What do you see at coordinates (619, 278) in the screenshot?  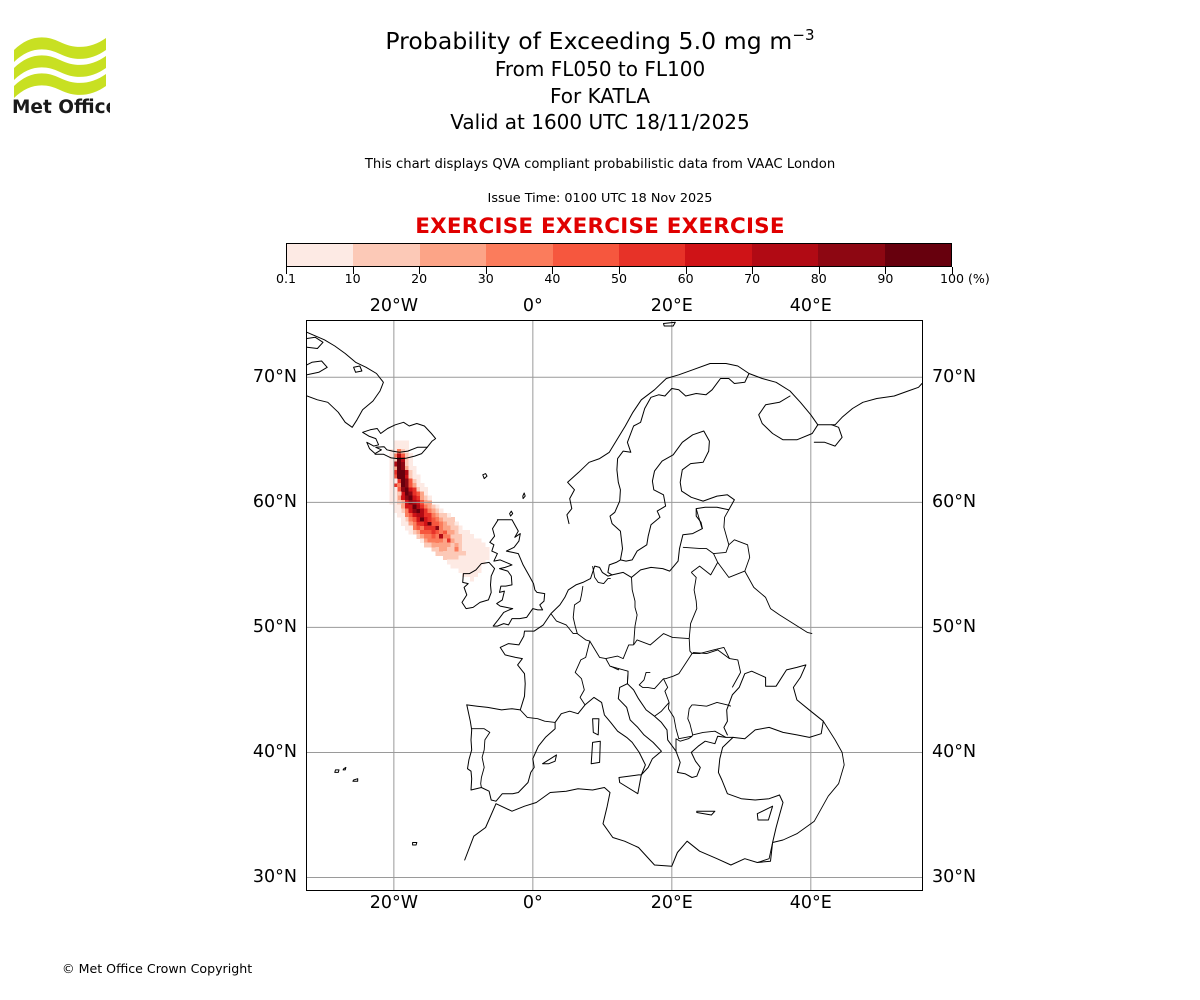 I see `colorbar-tick-label-5: 50` at bounding box center [619, 278].